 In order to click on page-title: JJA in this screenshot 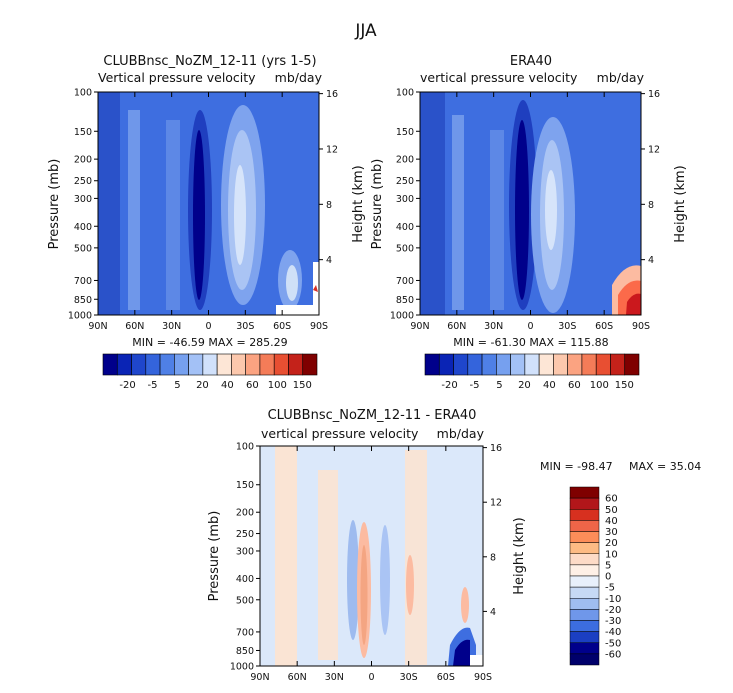, I will do `click(365, 31)`.